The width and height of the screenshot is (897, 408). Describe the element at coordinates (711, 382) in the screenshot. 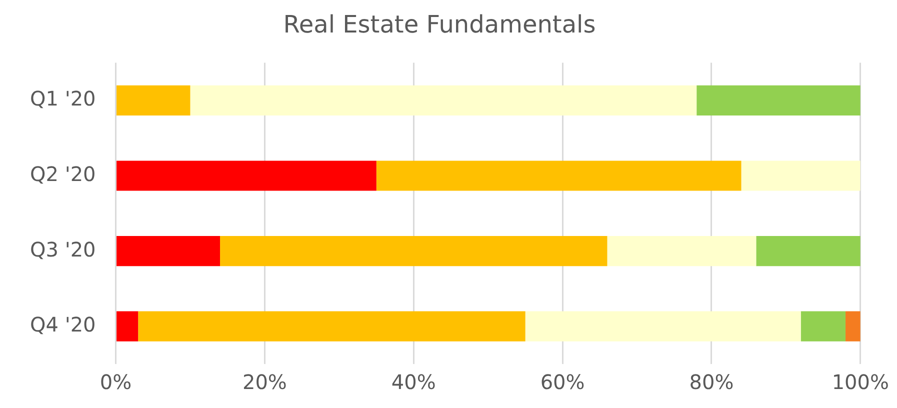

I see `x-tick-label: 80%` at that location.